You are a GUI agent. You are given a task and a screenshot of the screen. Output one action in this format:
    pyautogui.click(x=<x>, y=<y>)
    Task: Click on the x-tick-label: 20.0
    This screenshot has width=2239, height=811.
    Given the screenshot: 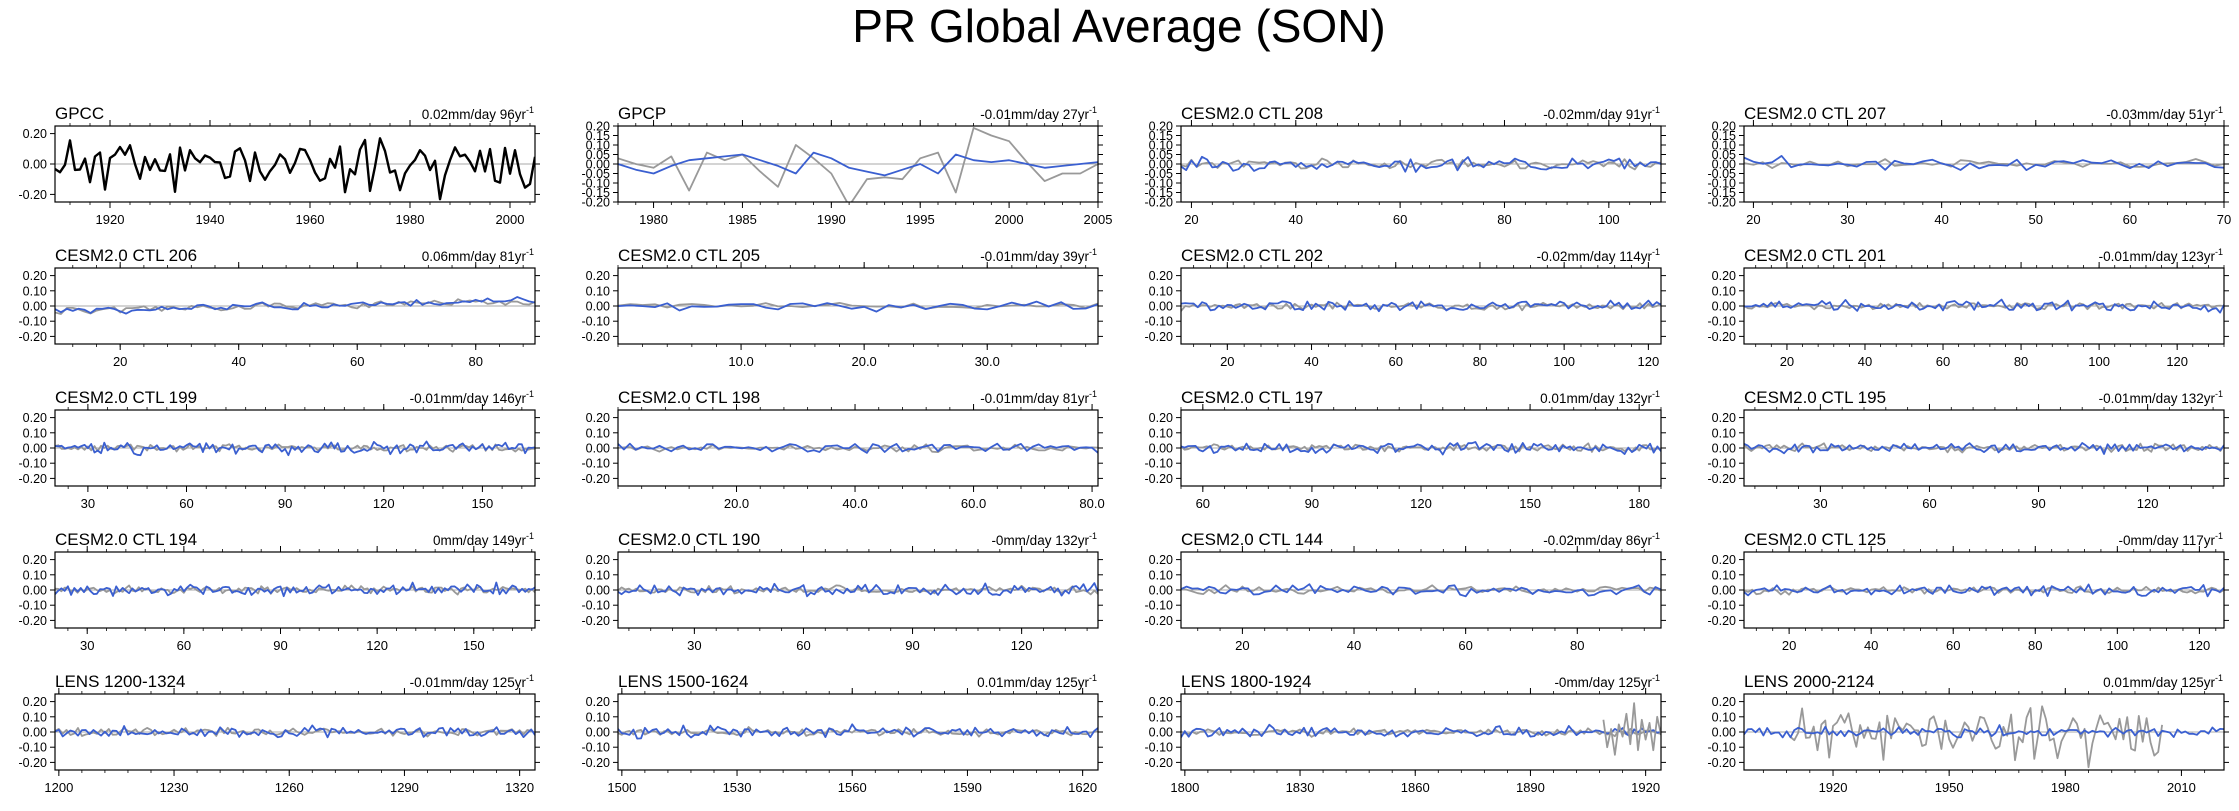 What is the action you would take?
    pyautogui.click(x=736, y=503)
    